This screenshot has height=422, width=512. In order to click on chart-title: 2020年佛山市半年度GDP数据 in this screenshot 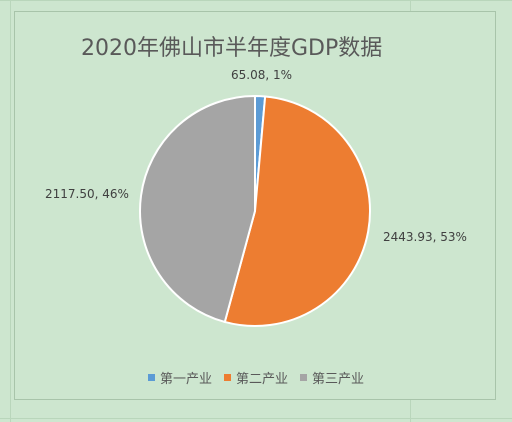, I will do `click(232, 48)`.